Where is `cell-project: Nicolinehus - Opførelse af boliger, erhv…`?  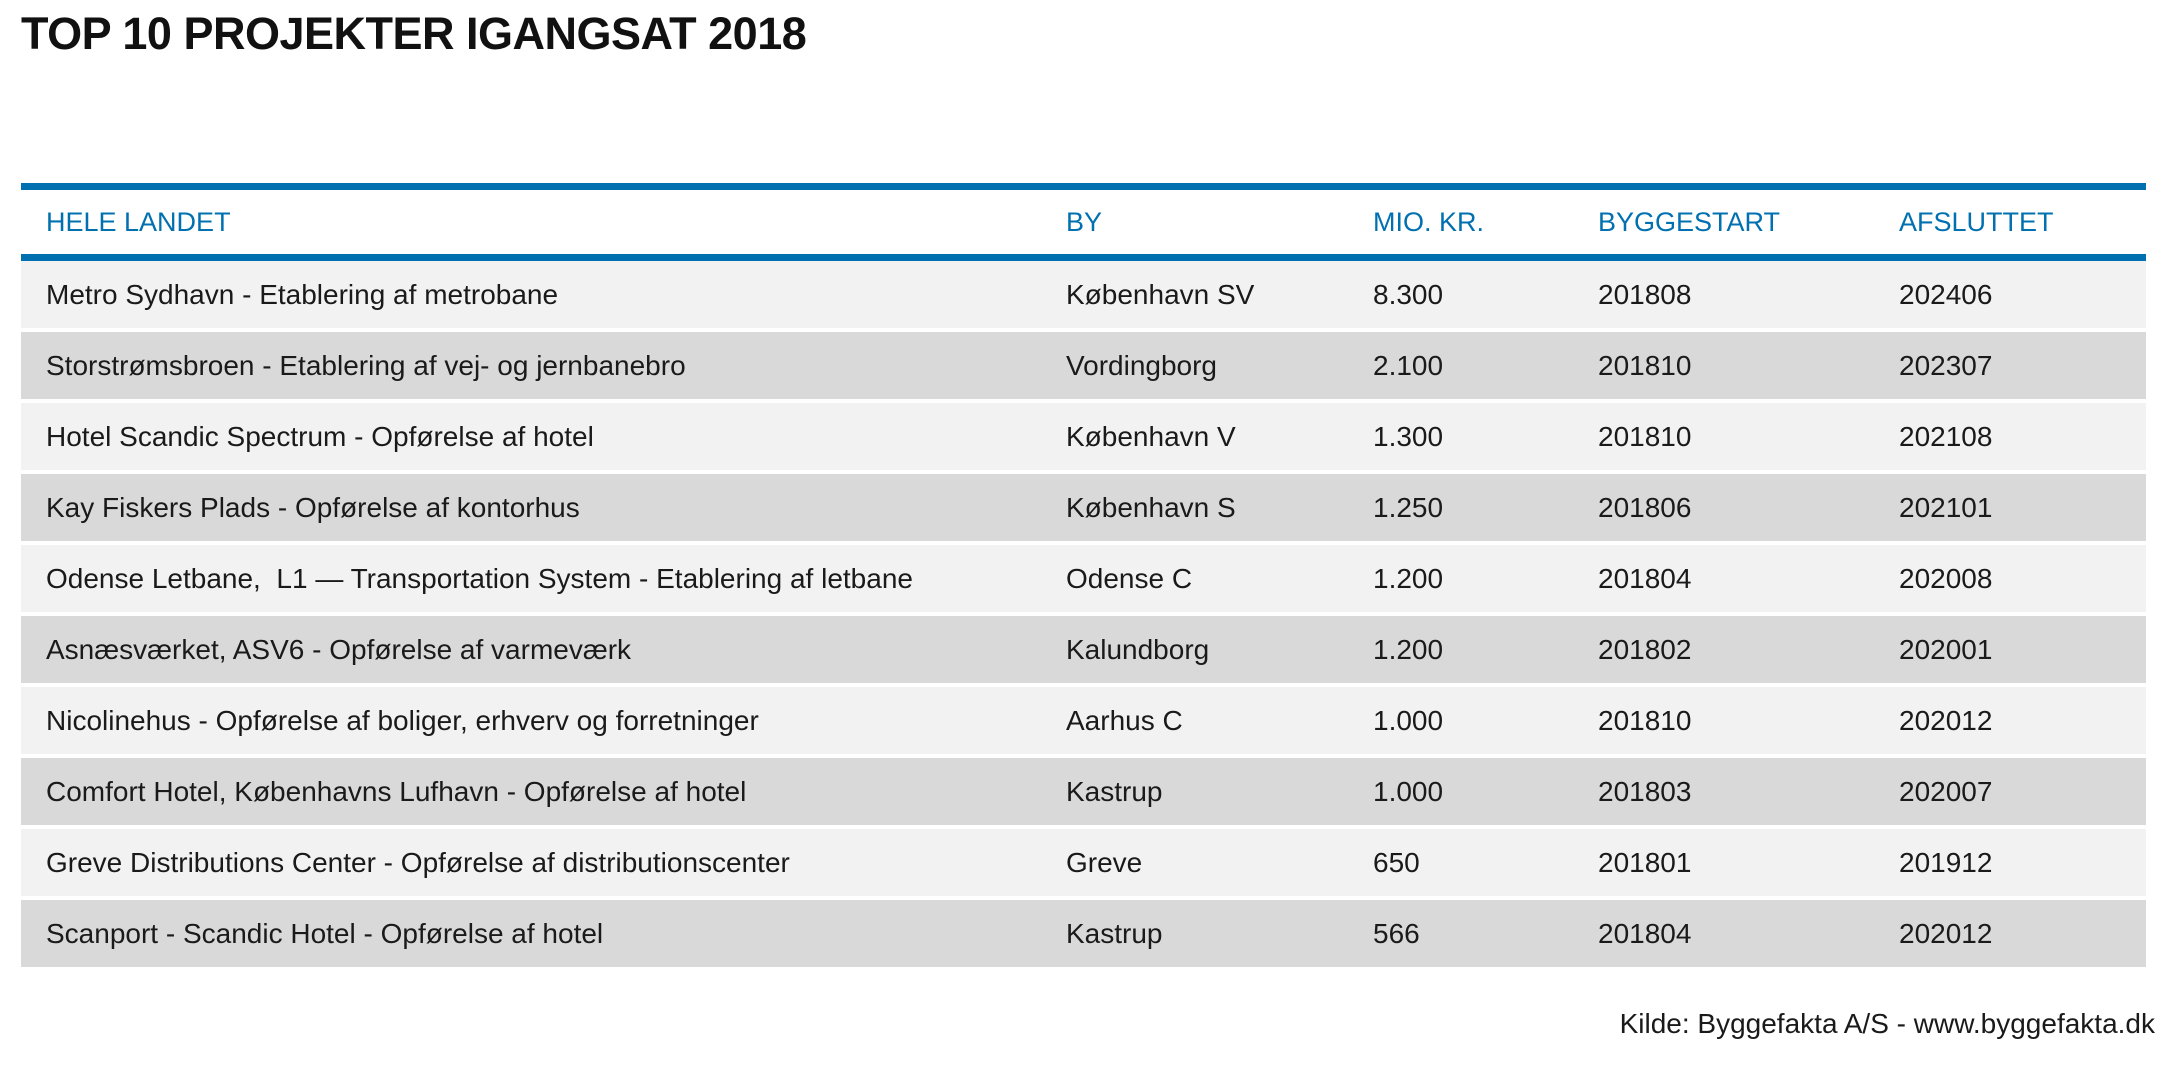
cell-project: Nicolinehus - Opførelse af boliger, erhv… is located at coordinates (402, 720).